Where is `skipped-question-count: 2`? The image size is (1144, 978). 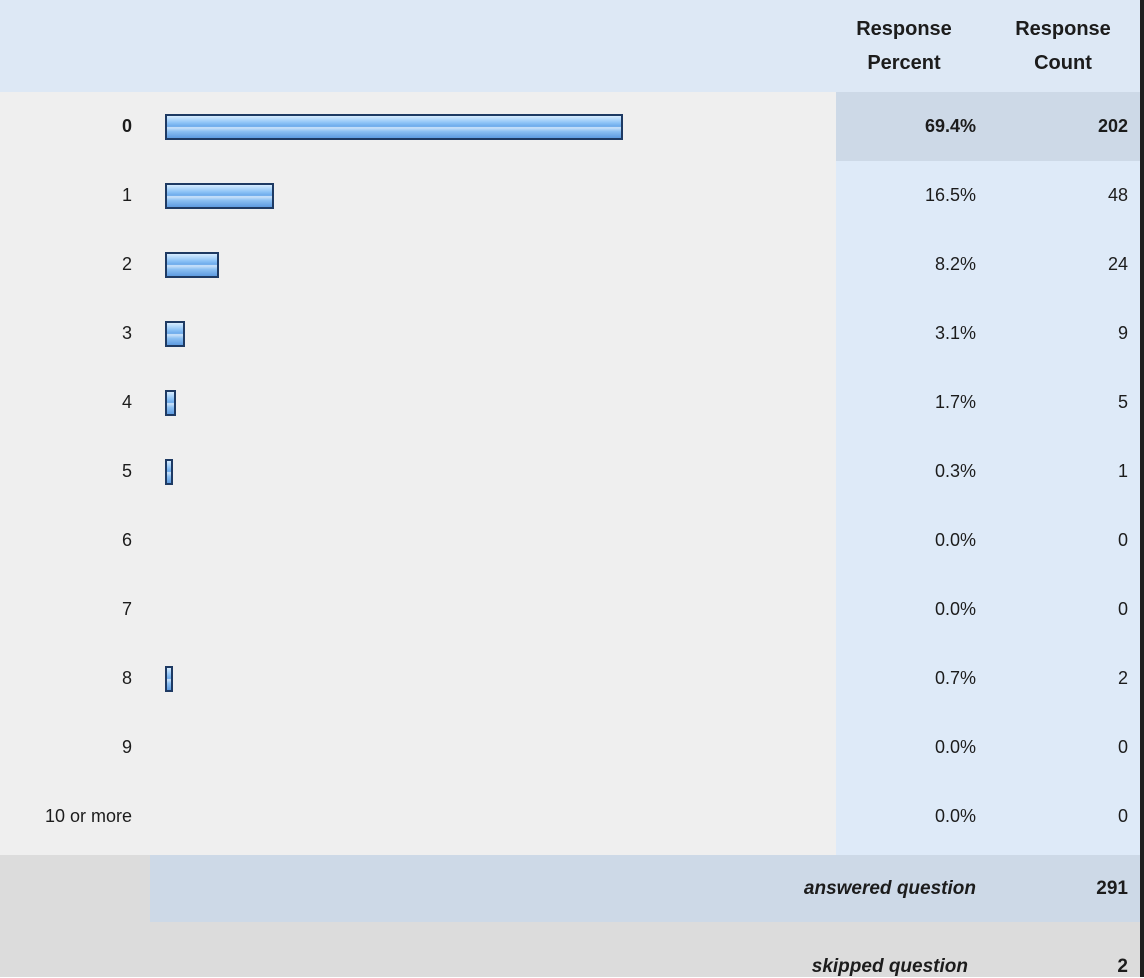 skipped-question-count: 2 is located at coordinates (1122, 966).